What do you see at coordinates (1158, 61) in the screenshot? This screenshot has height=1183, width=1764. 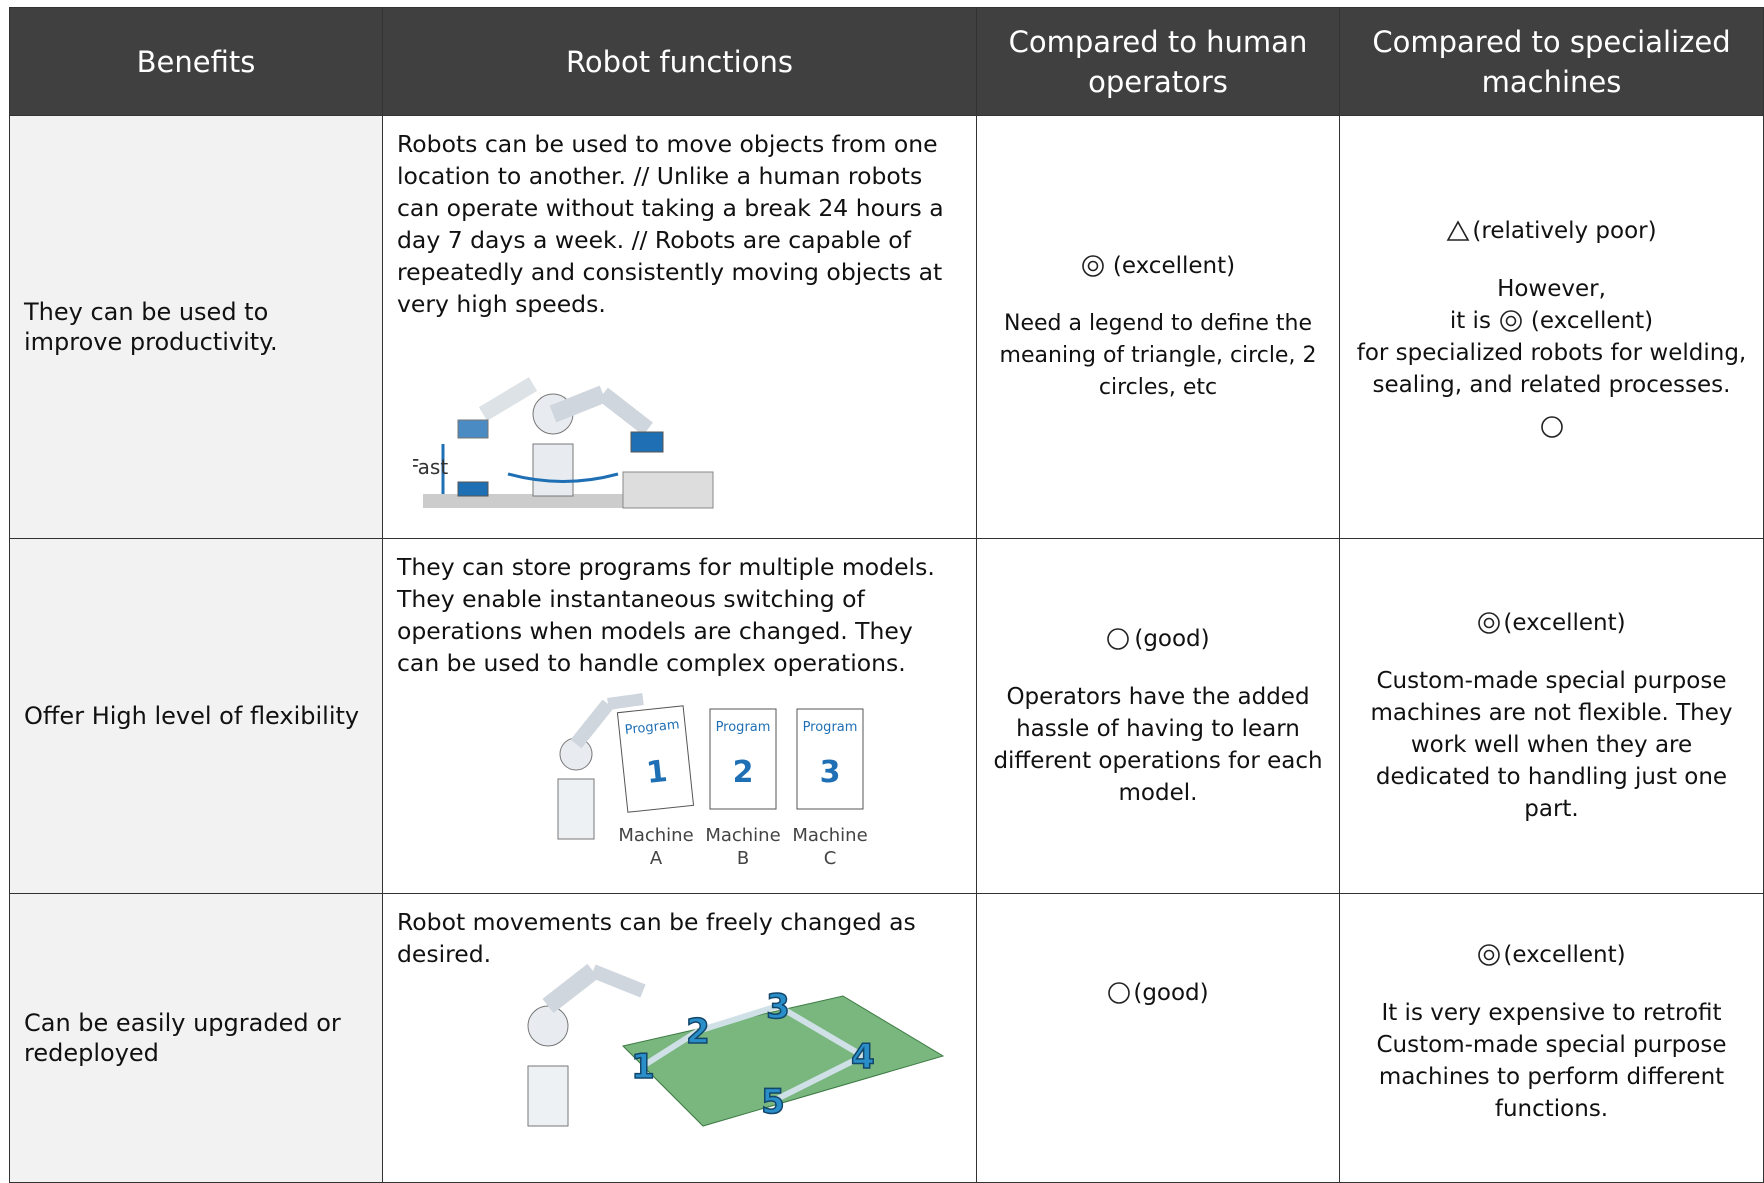 I see `header-cell: Compared to human operators` at bounding box center [1158, 61].